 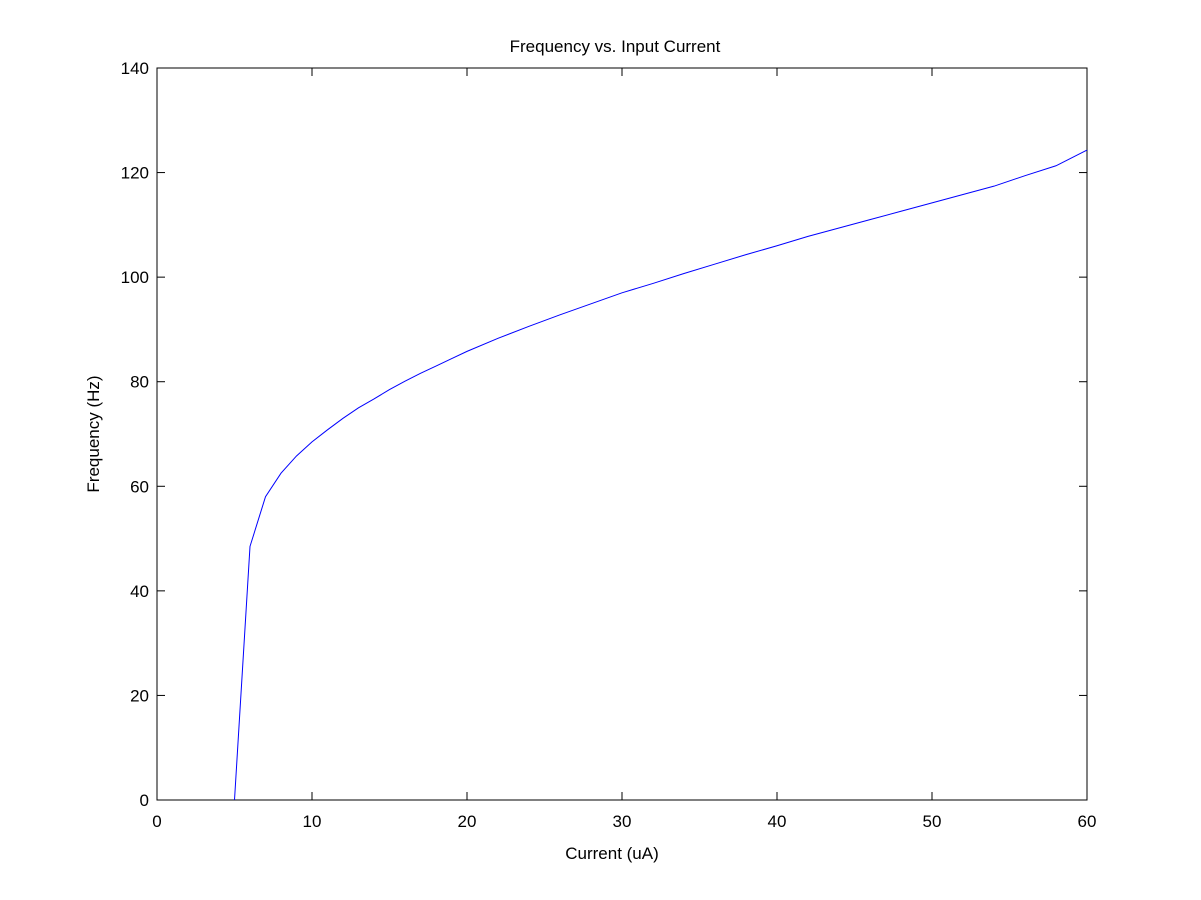 What do you see at coordinates (312, 821) in the screenshot?
I see `x-tick-label: 10` at bounding box center [312, 821].